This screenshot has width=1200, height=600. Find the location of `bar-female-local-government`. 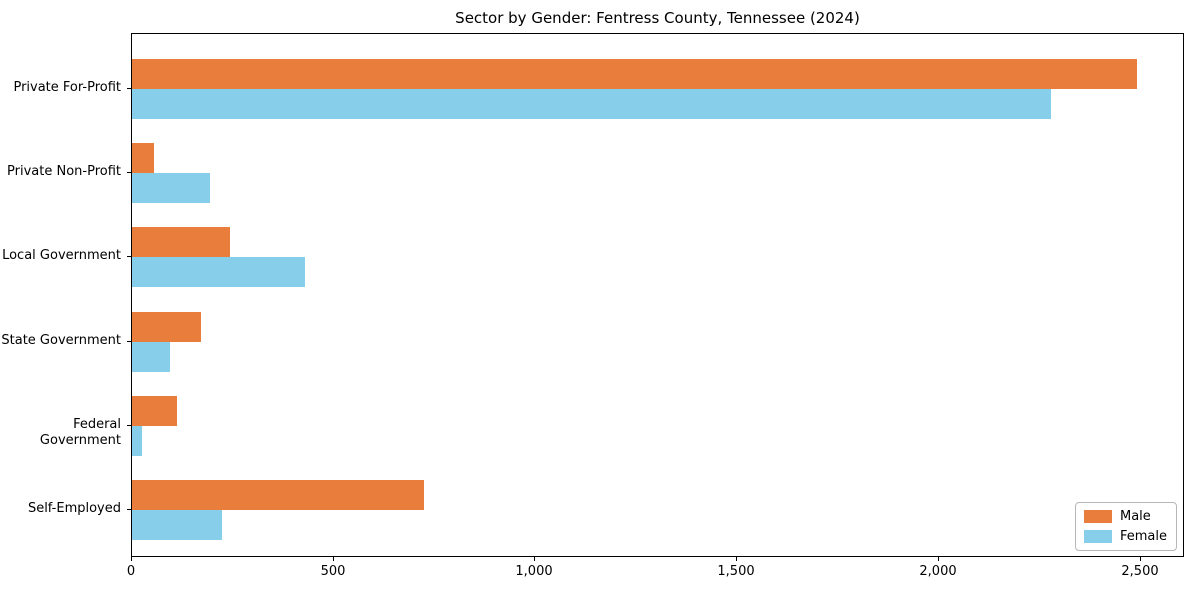

bar-female-local-government is located at coordinates (218, 272).